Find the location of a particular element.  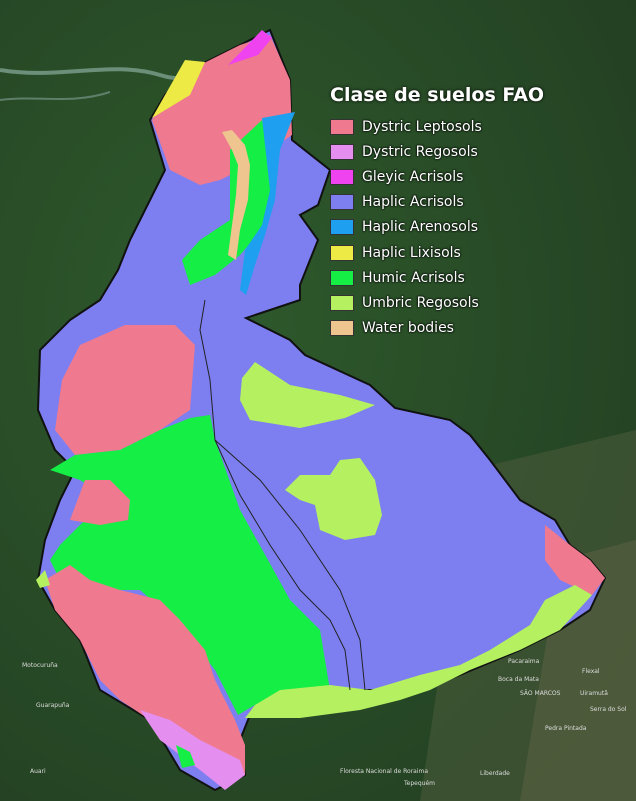

legend-item: Haplic Arenosols is located at coordinates (437, 227).